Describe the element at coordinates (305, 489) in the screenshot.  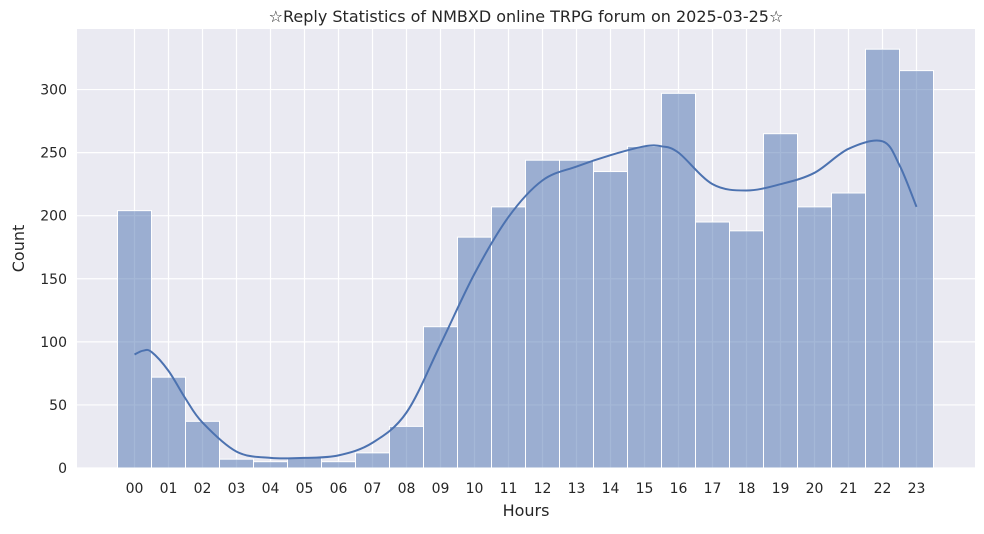
I see `x-tick-label: 05` at that location.